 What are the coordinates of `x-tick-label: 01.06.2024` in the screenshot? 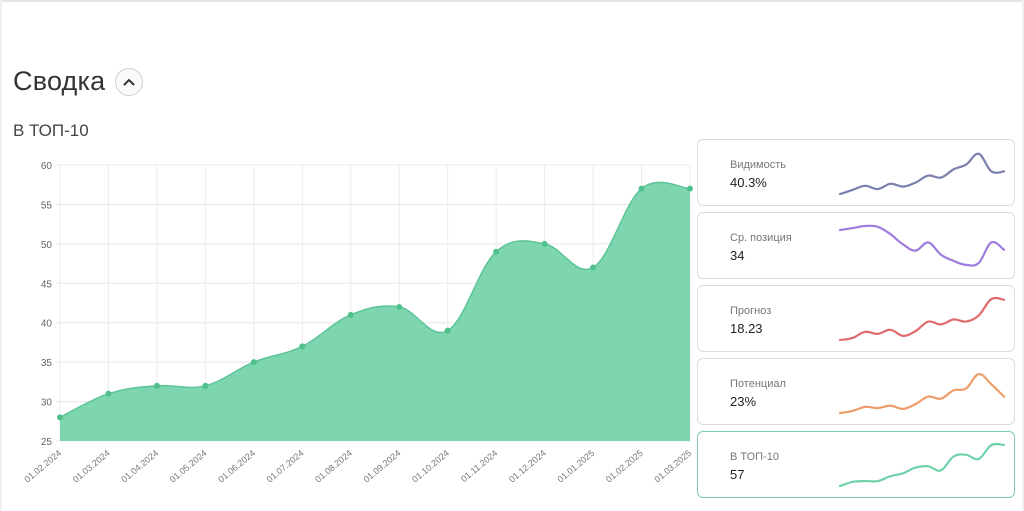 It's located at (236, 466).